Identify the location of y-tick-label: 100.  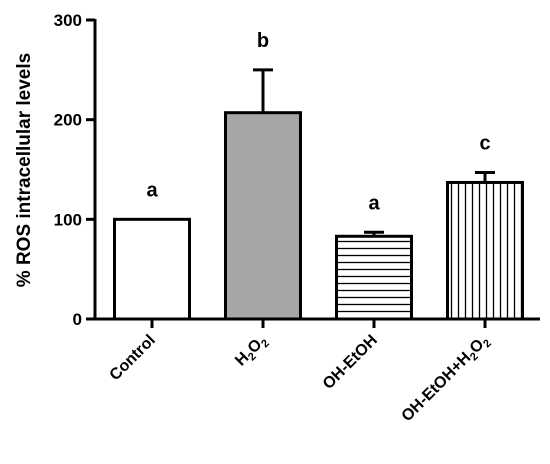
(68, 219).